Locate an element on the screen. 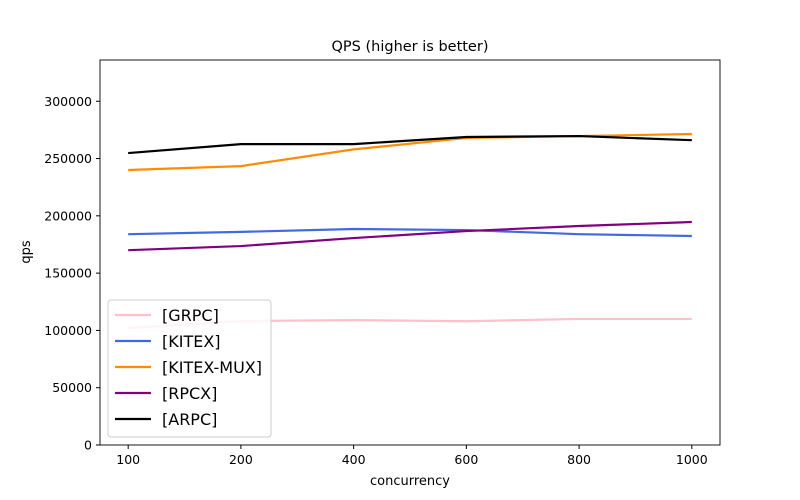 The height and width of the screenshot is (500, 800). x-tick-label: 200 is located at coordinates (241, 459).